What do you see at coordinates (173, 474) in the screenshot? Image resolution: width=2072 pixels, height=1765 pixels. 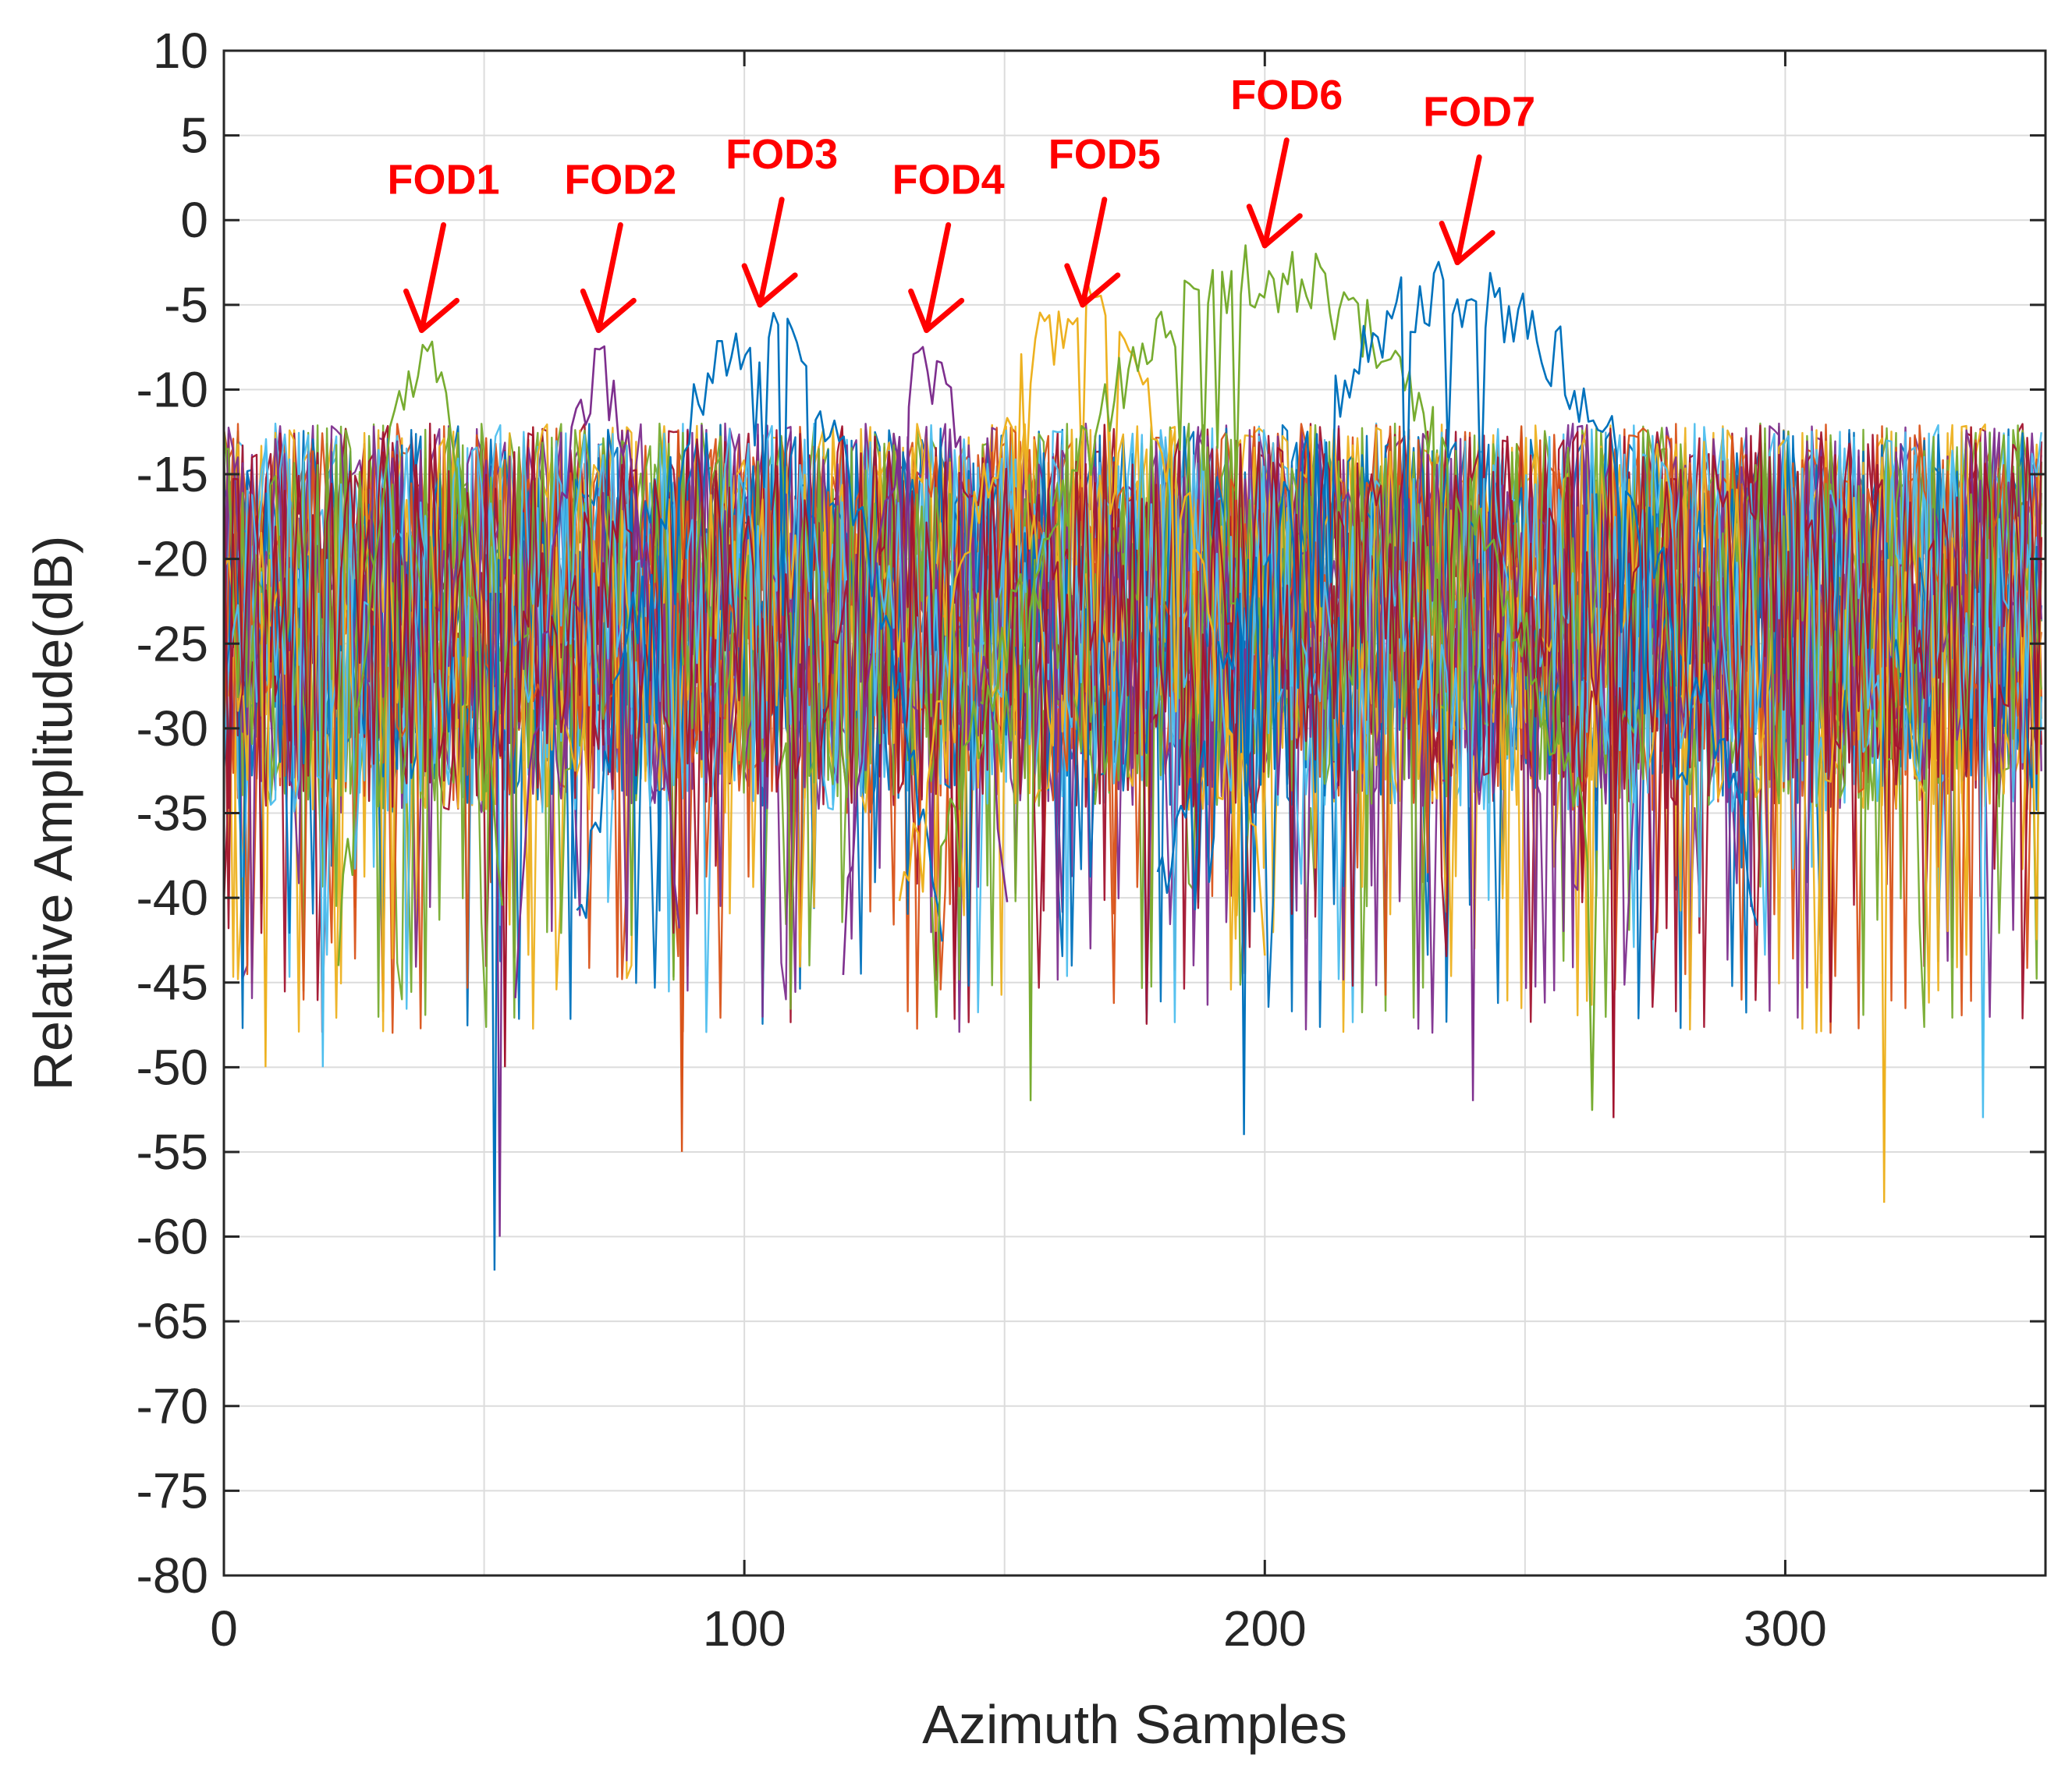 I see `y-tick-label: -15` at bounding box center [173, 474].